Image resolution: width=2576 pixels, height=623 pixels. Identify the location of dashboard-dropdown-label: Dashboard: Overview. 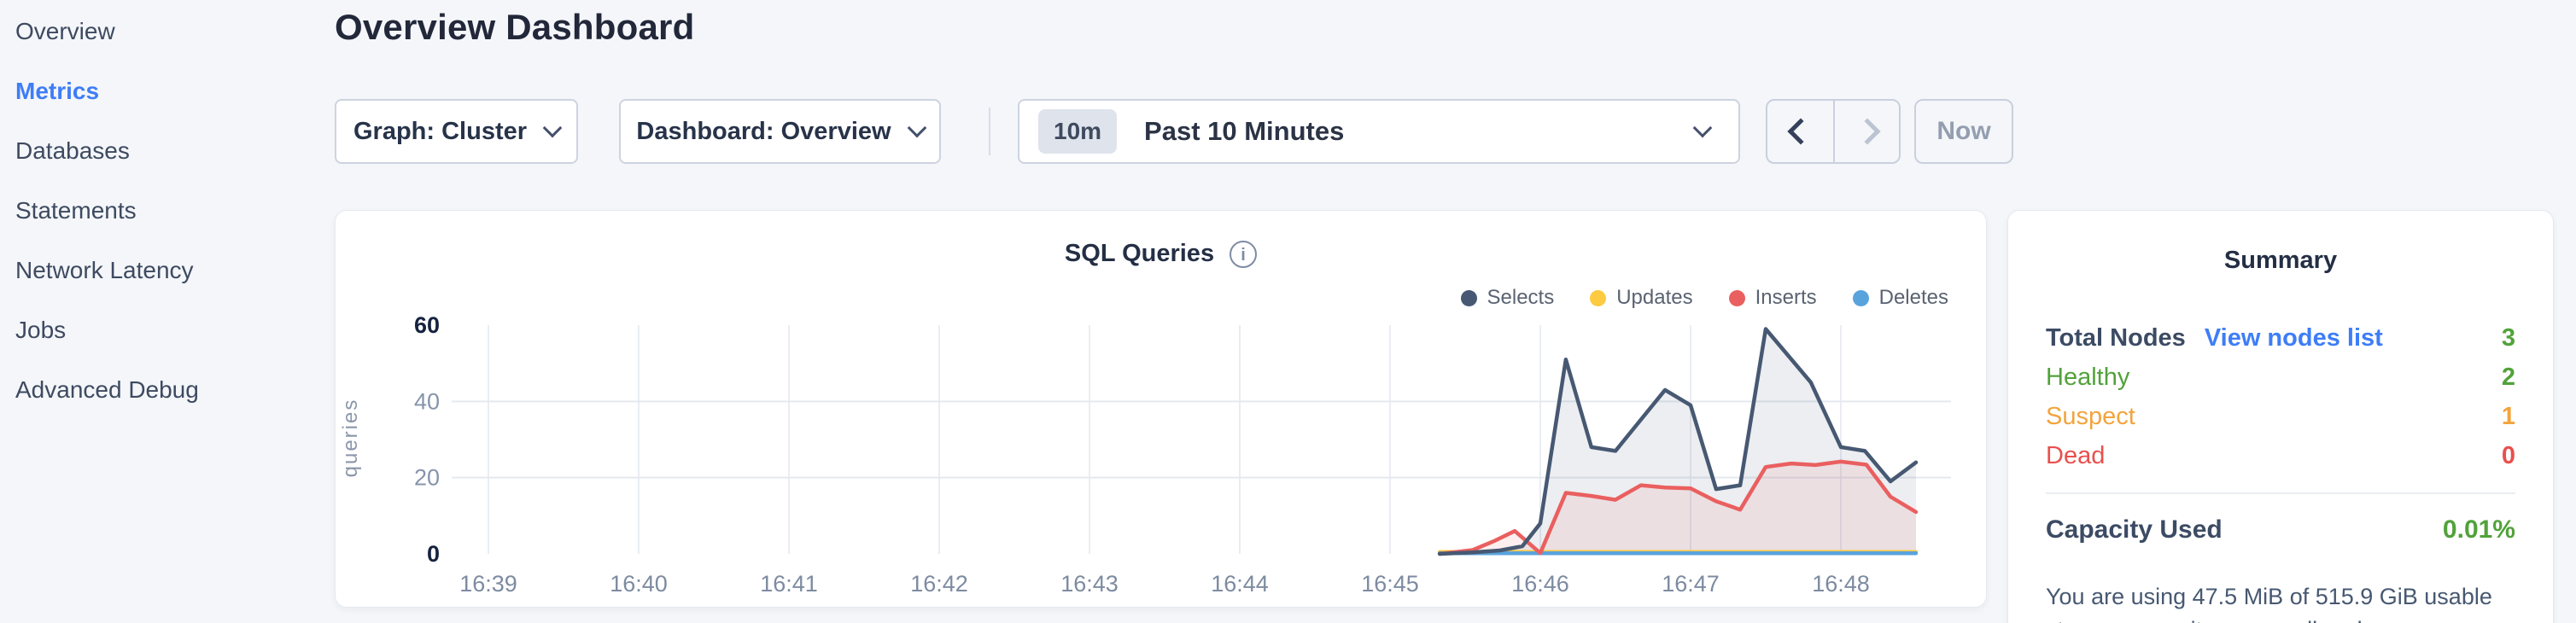
(763, 131).